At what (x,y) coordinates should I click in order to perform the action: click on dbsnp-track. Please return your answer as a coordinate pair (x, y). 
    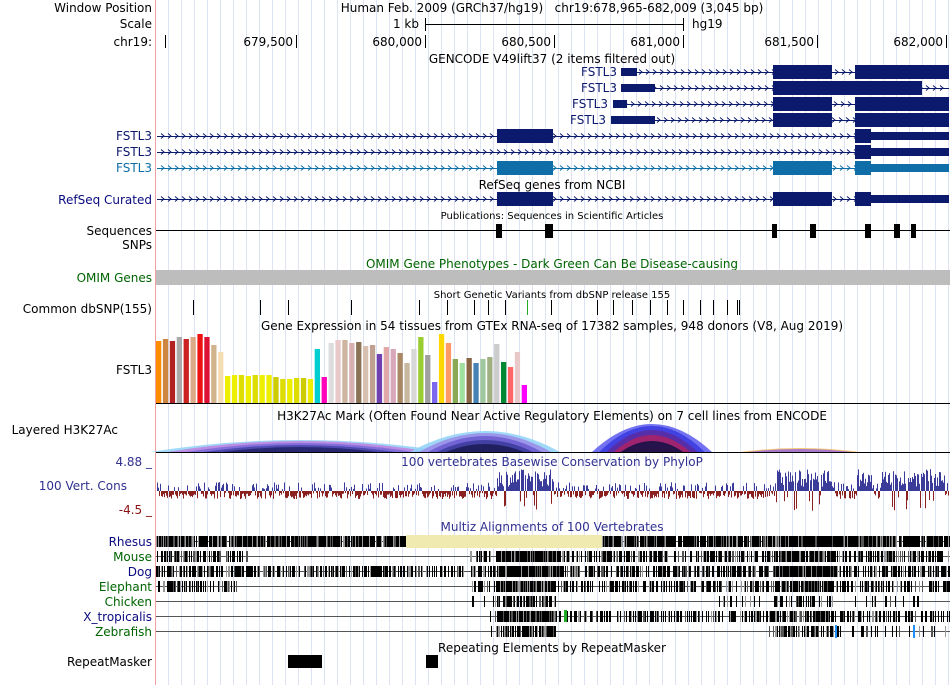
    Looking at the image, I should click on (466, 307).